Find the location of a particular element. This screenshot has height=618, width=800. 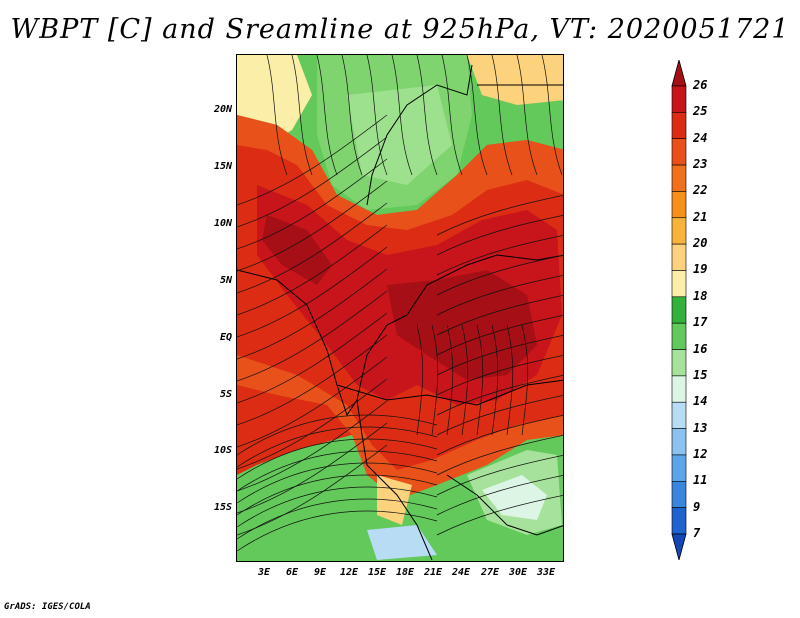

colorbar-label: 12 is located at coordinates (700, 453).